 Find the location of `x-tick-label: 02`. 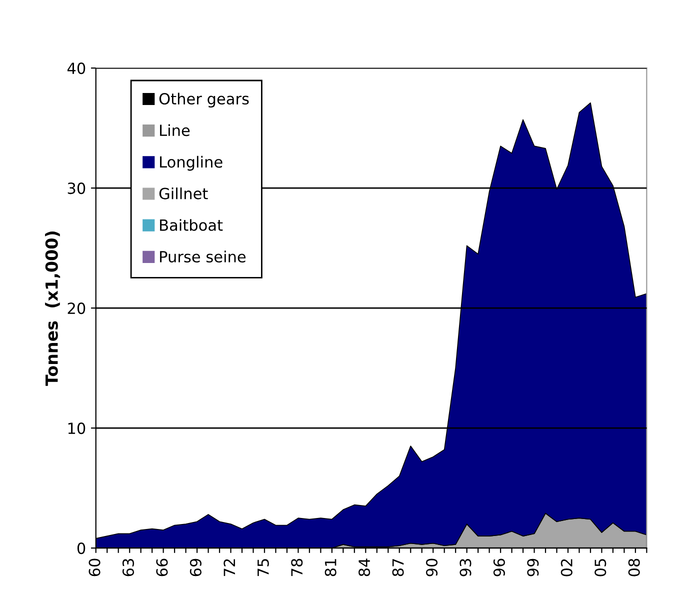

x-tick-label: 02 is located at coordinates (566, 567).